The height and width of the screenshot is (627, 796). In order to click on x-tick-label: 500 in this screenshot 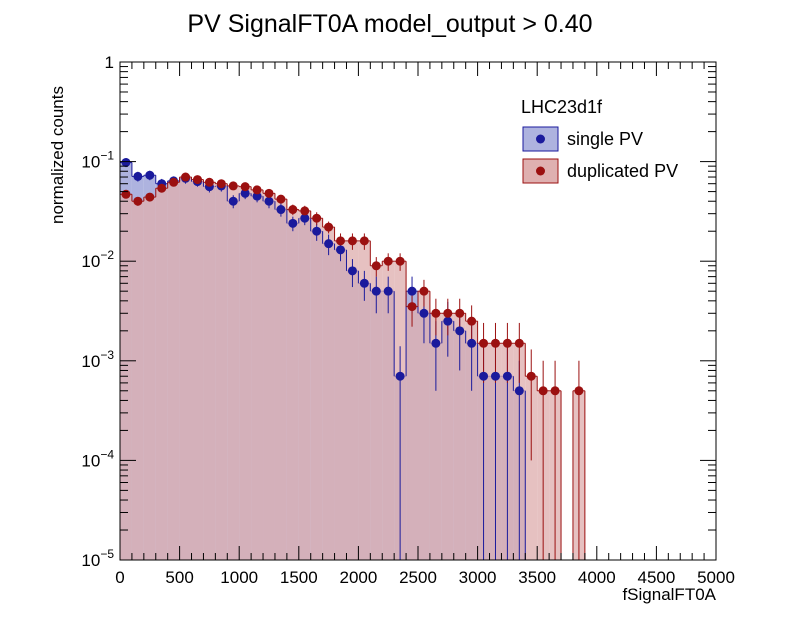, I will do `click(179, 577)`.